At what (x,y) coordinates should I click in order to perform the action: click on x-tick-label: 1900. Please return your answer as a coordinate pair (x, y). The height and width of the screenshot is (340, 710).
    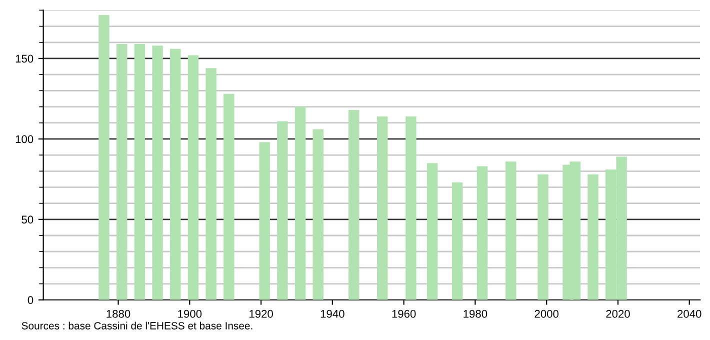
    Looking at the image, I should click on (190, 314).